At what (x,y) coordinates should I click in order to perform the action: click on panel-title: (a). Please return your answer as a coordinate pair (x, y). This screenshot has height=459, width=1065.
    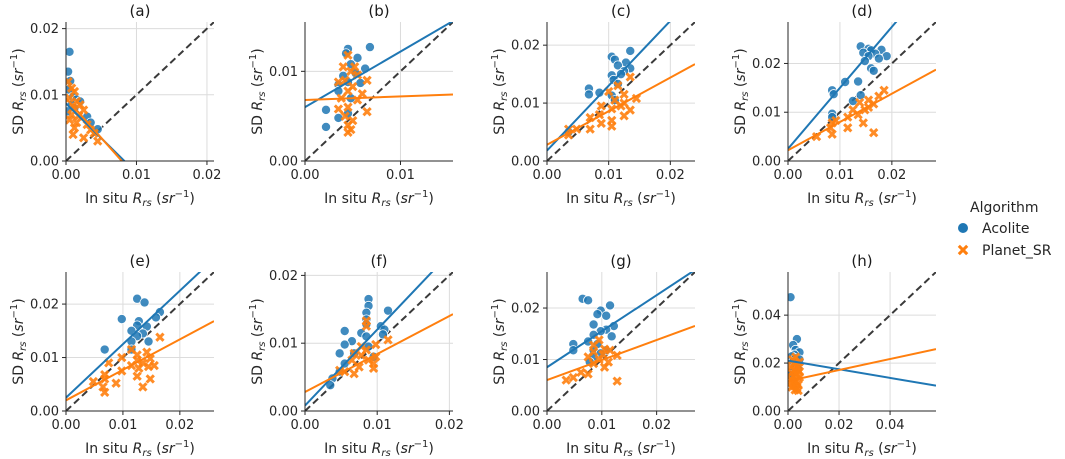
    Looking at the image, I should click on (140, 11).